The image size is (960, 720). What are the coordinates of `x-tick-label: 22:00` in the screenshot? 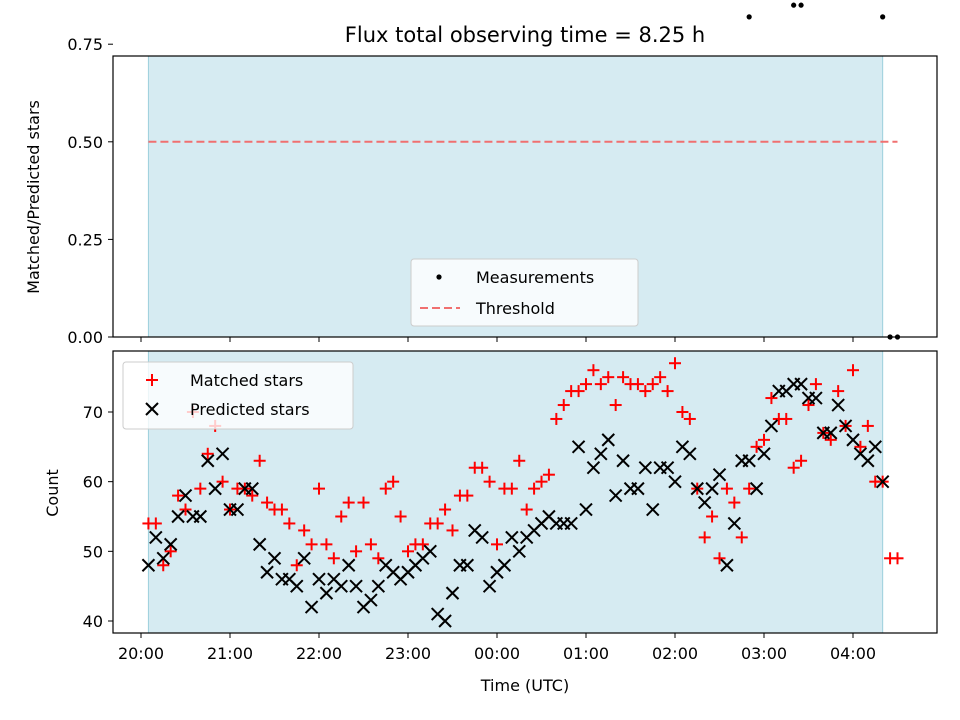 It's located at (319, 653).